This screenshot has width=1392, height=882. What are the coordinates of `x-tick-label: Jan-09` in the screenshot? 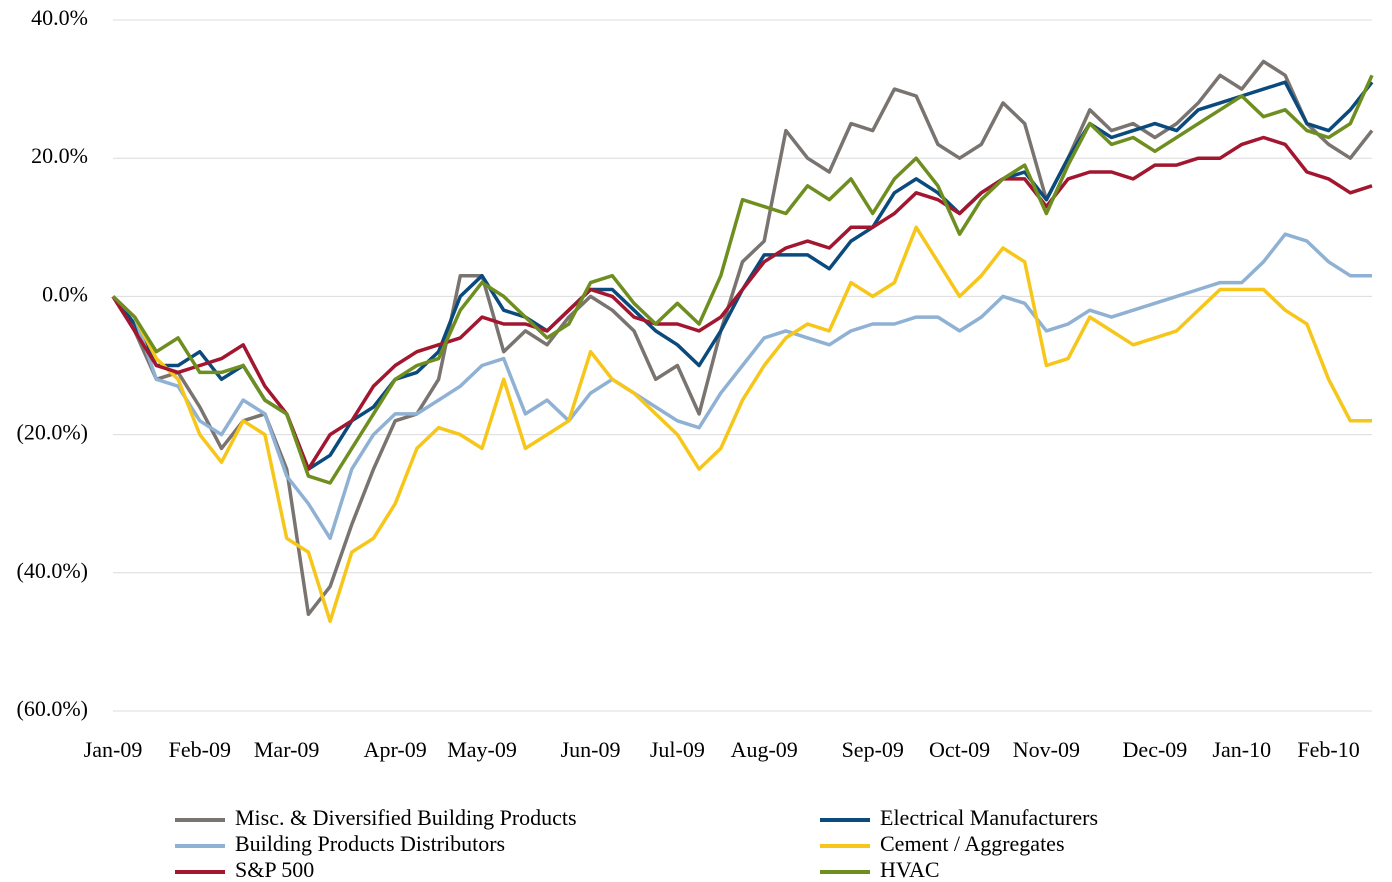 It's located at (113, 749).